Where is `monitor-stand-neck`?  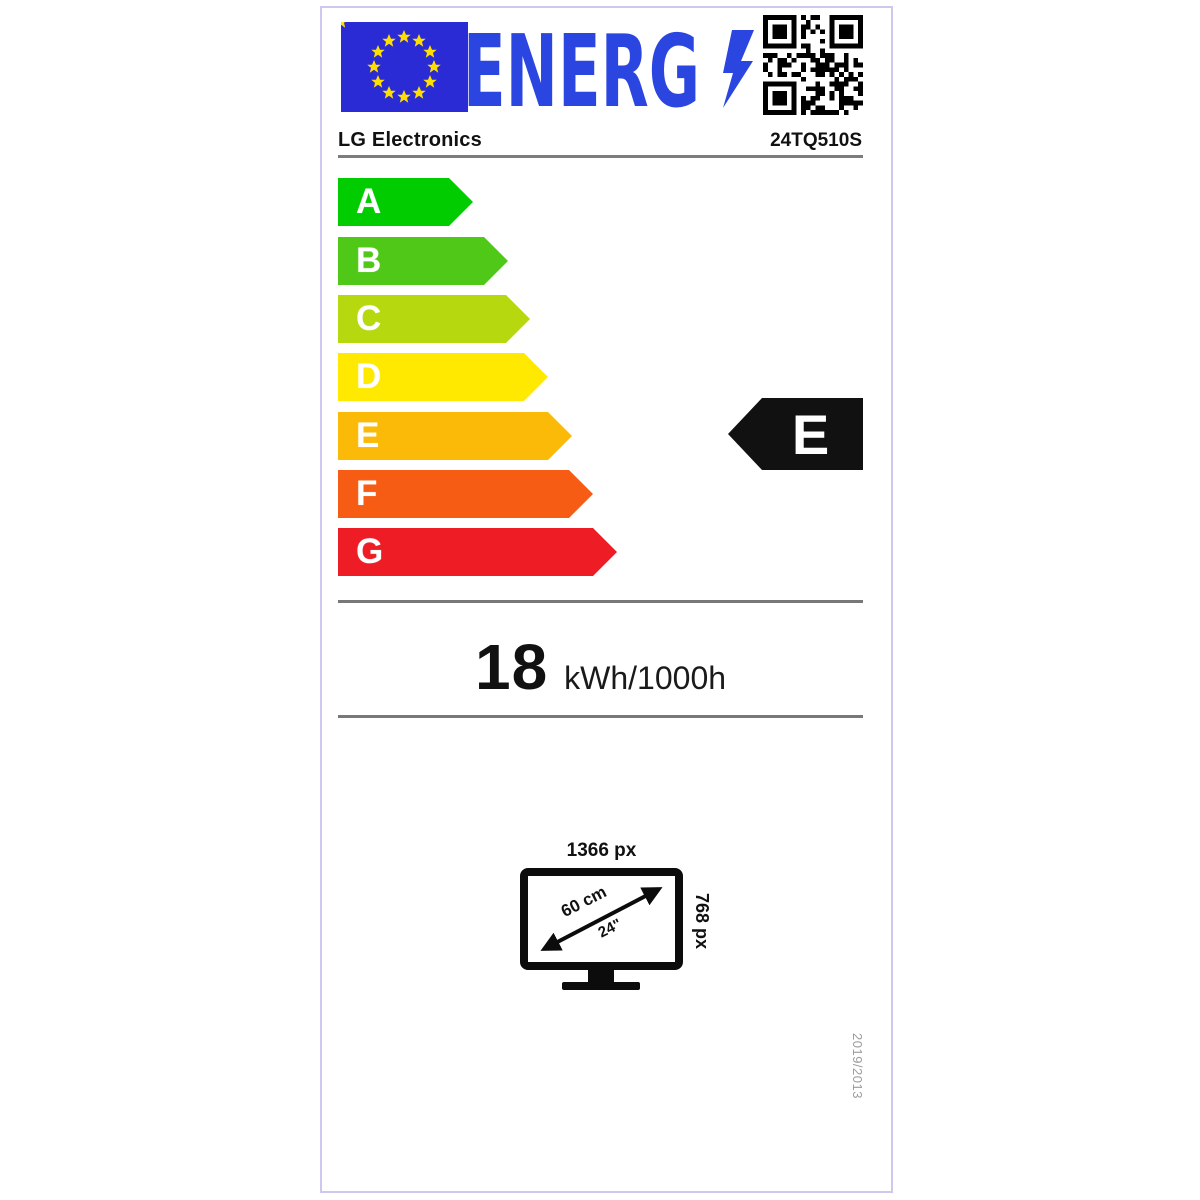 monitor-stand-neck is located at coordinates (601, 976).